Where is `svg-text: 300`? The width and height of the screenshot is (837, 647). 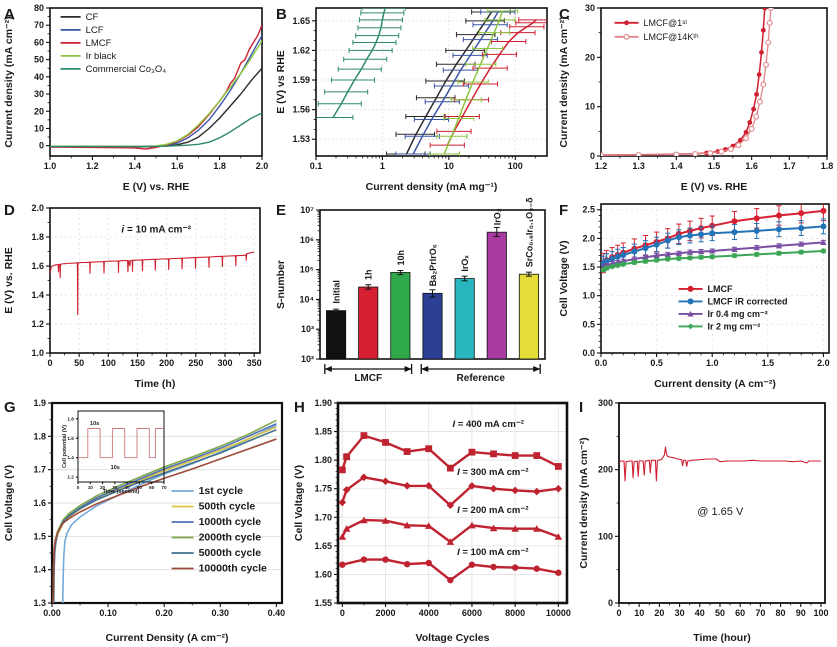 svg-text: 300 is located at coordinates (224, 363).